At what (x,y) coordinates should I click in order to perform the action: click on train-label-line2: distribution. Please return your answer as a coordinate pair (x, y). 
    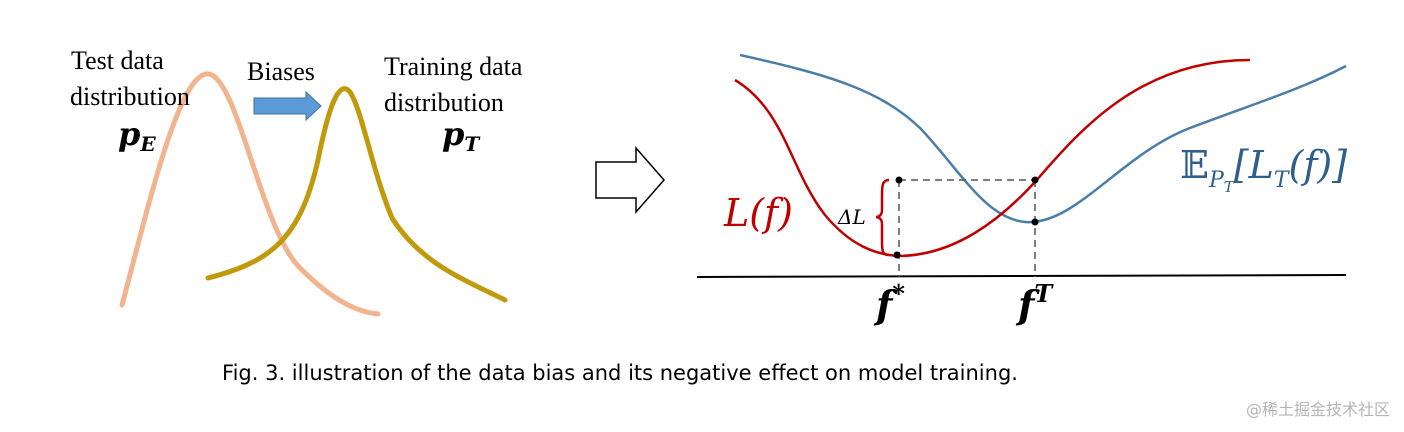
    Looking at the image, I should click on (444, 102).